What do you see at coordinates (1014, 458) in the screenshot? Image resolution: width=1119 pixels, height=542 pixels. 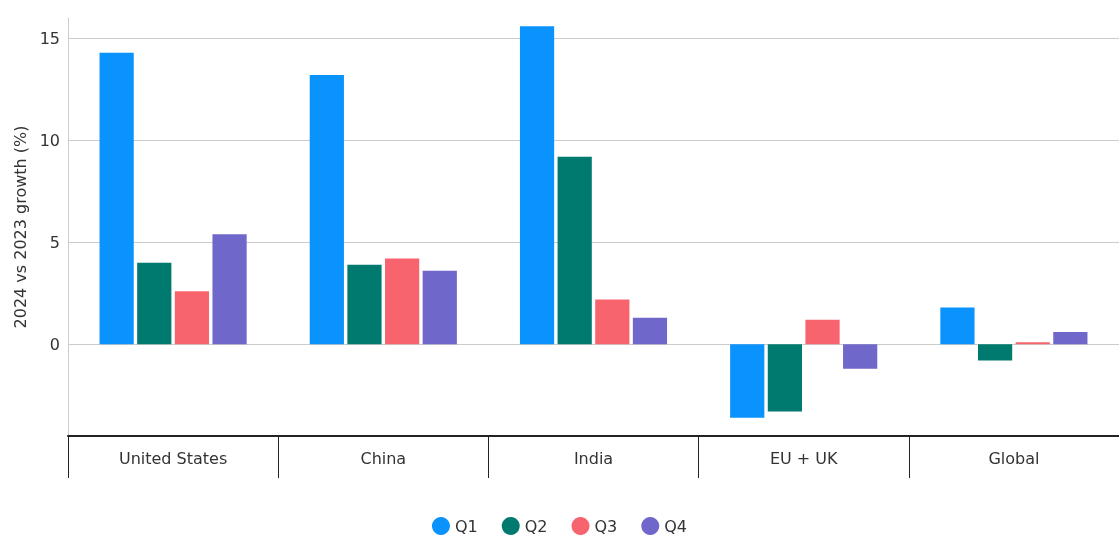 I see `x-tick-label: Global` at bounding box center [1014, 458].